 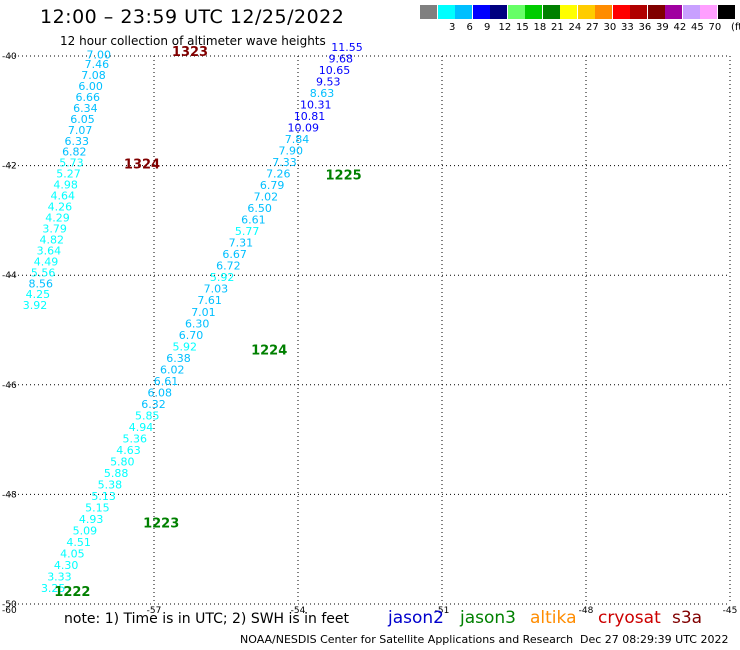 What do you see at coordinates (469, 27) in the screenshot?
I see `color-scale-label: 6` at bounding box center [469, 27].